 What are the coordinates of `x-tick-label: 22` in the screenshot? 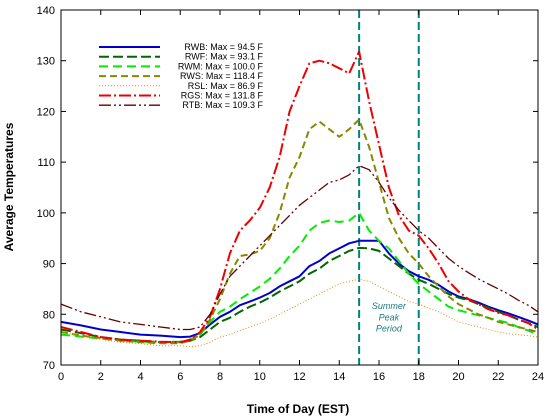 It's located at (498, 377).